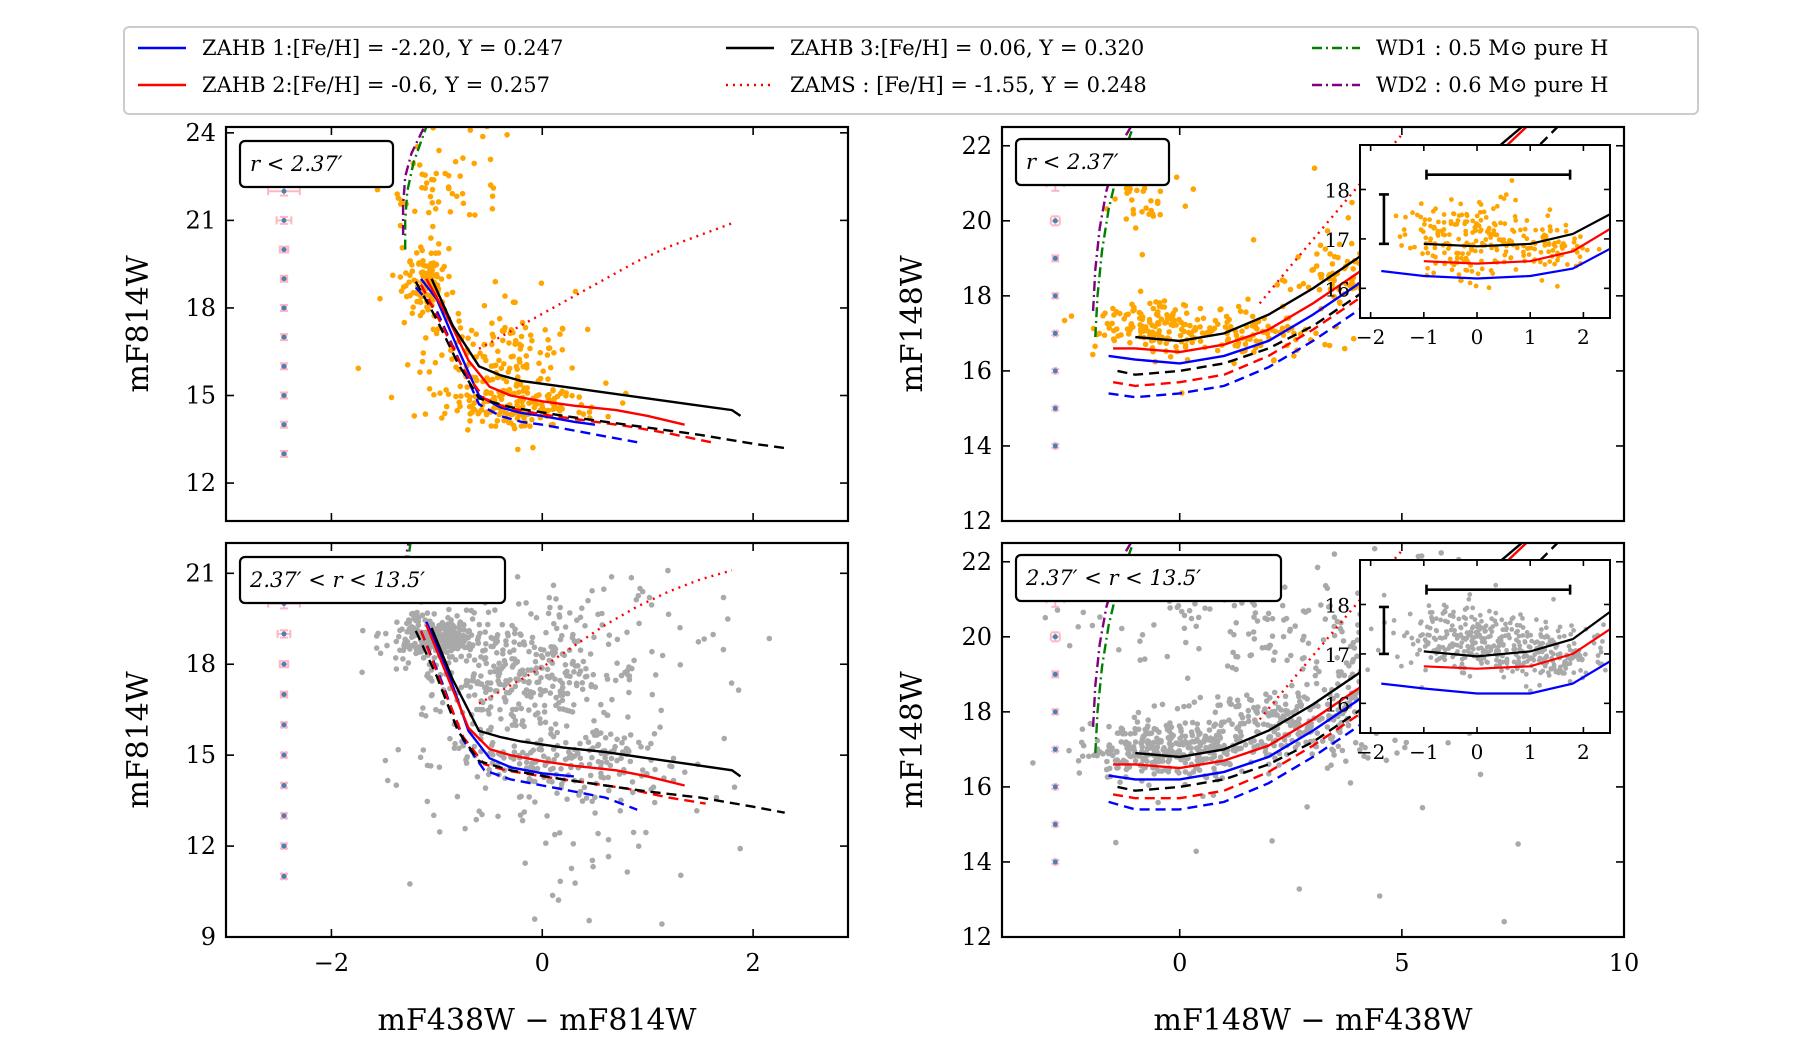 This screenshot has width=1800, height=1050. I want to click on legend-frame, so click(911, 70).